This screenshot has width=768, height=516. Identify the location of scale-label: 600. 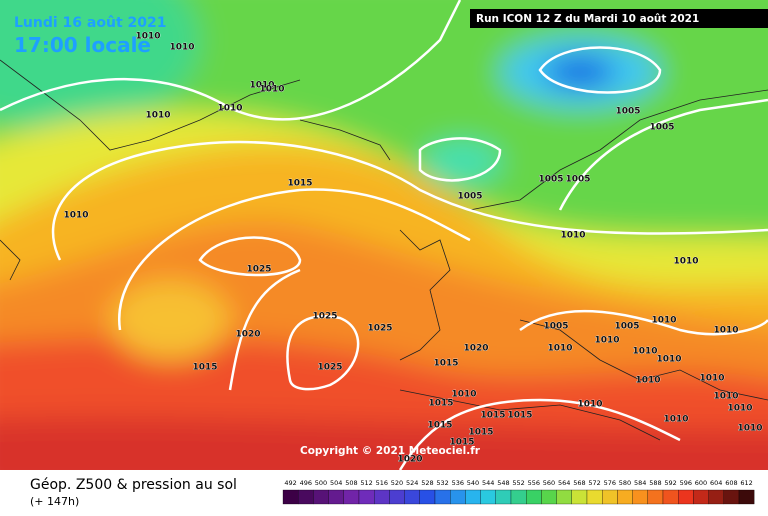
(701, 483).